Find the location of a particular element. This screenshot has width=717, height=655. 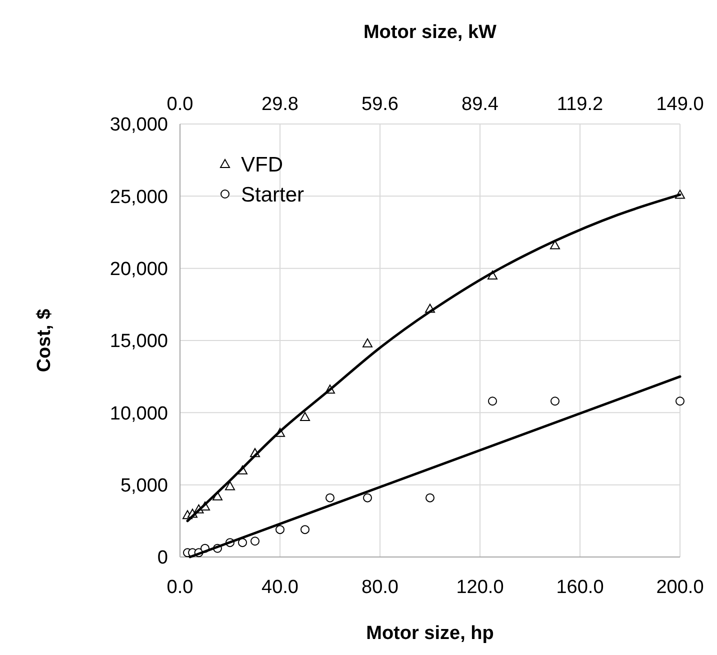

x-tick-label: 40.0 is located at coordinates (280, 587).